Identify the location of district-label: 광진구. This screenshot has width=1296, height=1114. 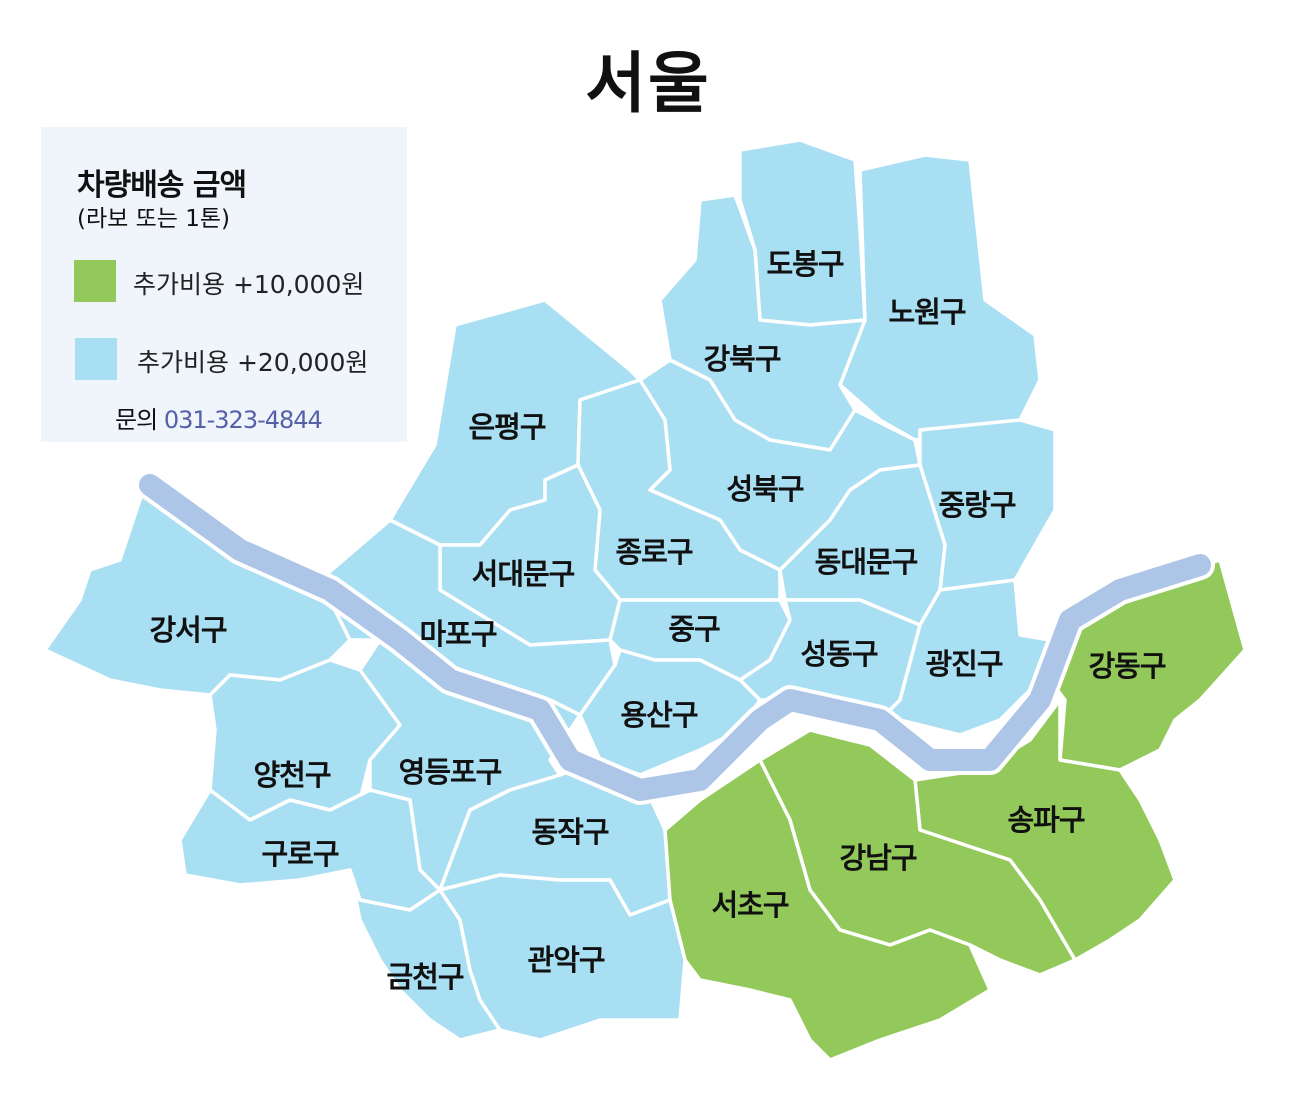
(964, 664).